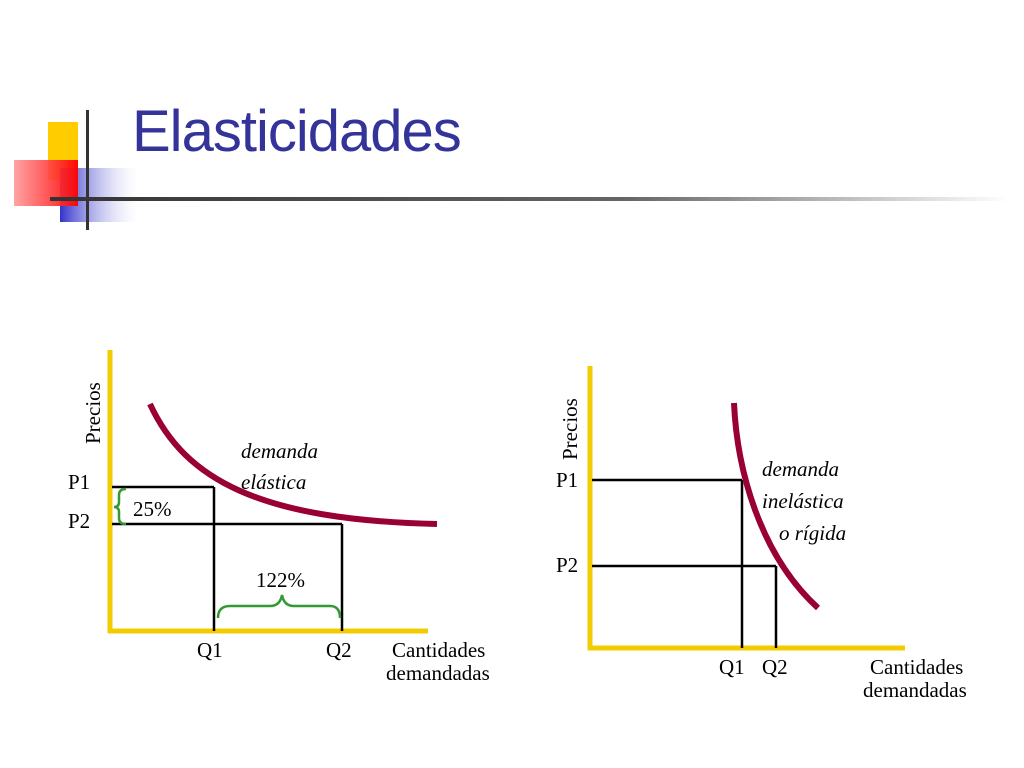 This screenshot has height=768, width=1024. Describe the element at coordinates (292, 464) in the screenshot. I see `left-demand-curve` at that location.